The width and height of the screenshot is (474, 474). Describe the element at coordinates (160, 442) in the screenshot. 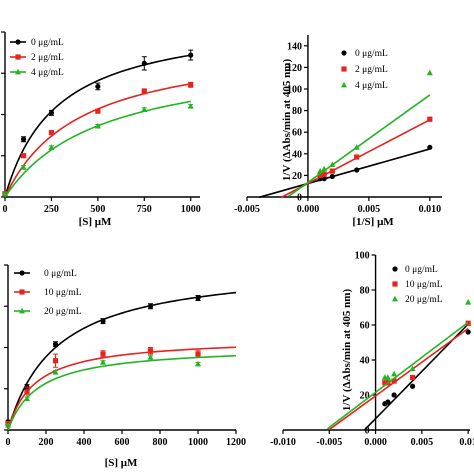

I see `x-tick-label: 800` at that location.